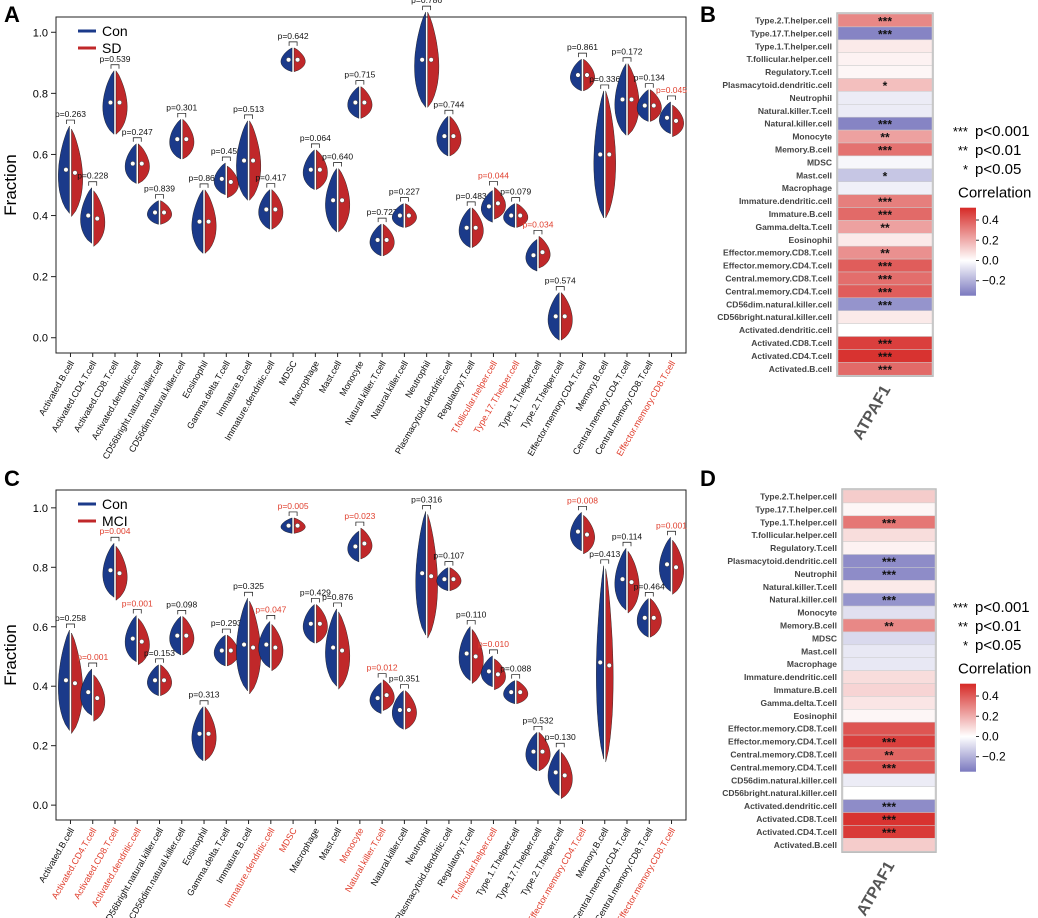  I want to click on violin-pair: p=0.110, so click(471, 647).